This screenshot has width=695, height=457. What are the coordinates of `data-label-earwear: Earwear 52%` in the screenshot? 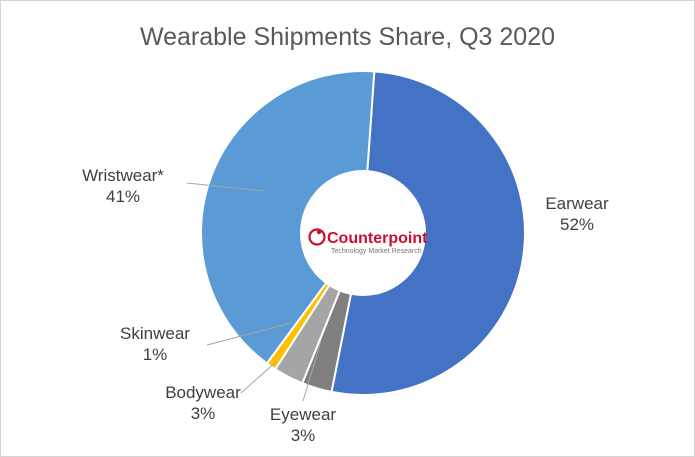 It's located at (577, 214).